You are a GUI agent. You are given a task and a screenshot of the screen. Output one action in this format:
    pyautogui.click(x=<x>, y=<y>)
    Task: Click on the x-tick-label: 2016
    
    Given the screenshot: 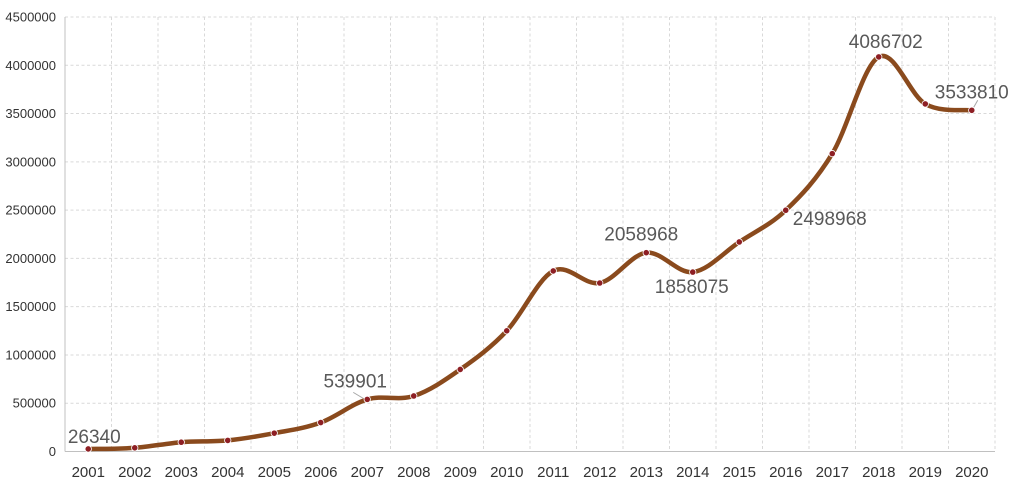 What is the action you would take?
    pyautogui.click(x=785, y=472)
    